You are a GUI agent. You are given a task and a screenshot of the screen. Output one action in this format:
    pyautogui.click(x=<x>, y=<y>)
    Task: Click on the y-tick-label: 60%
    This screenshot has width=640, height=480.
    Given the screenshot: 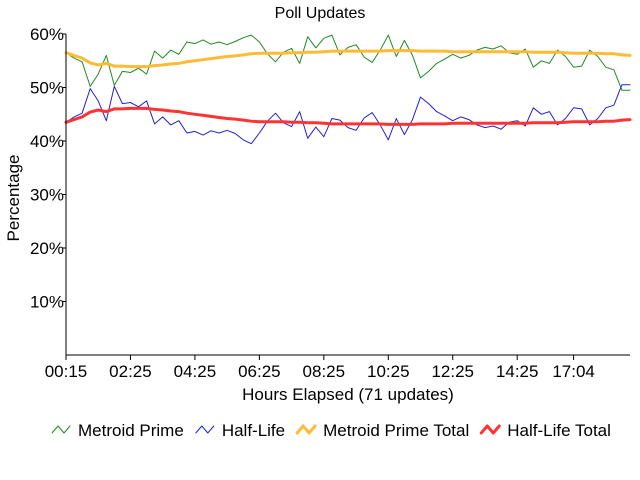 What is the action you would take?
    pyautogui.click(x=47, y=34)
    